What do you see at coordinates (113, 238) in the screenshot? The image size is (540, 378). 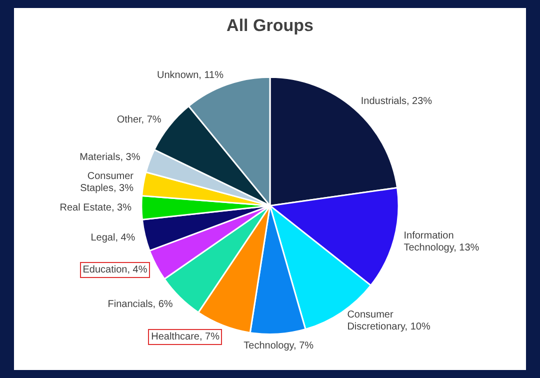 I see `slice-label: Legal, 4%` at bounding box center [113, 238].